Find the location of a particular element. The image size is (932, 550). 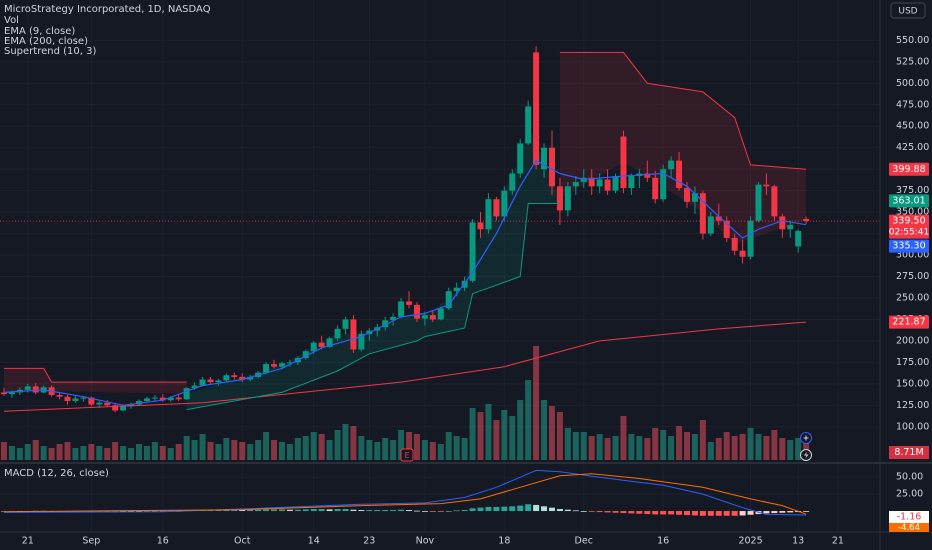

x-tick-label: 14 is located at coordinates (314, 541).